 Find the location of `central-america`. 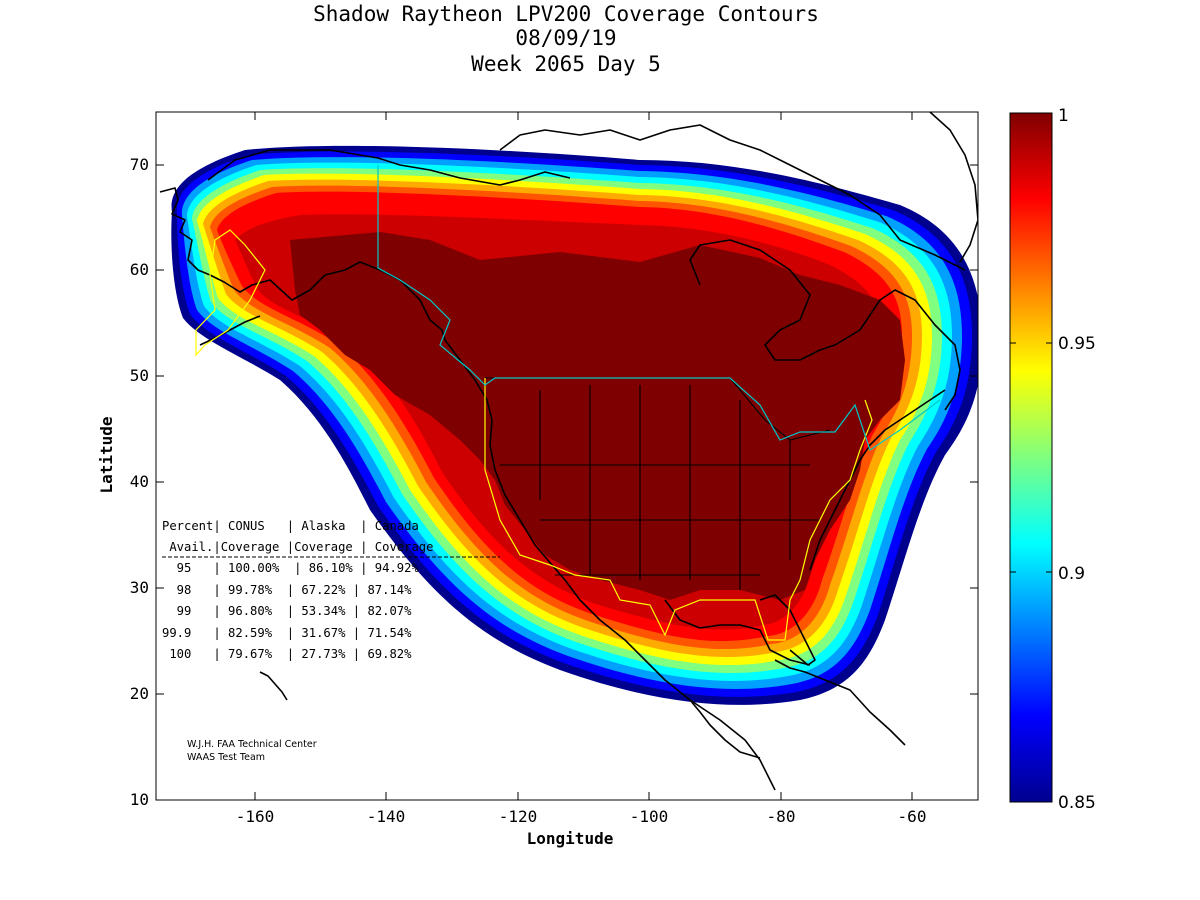

central-america is located at coordinates (725, 729).